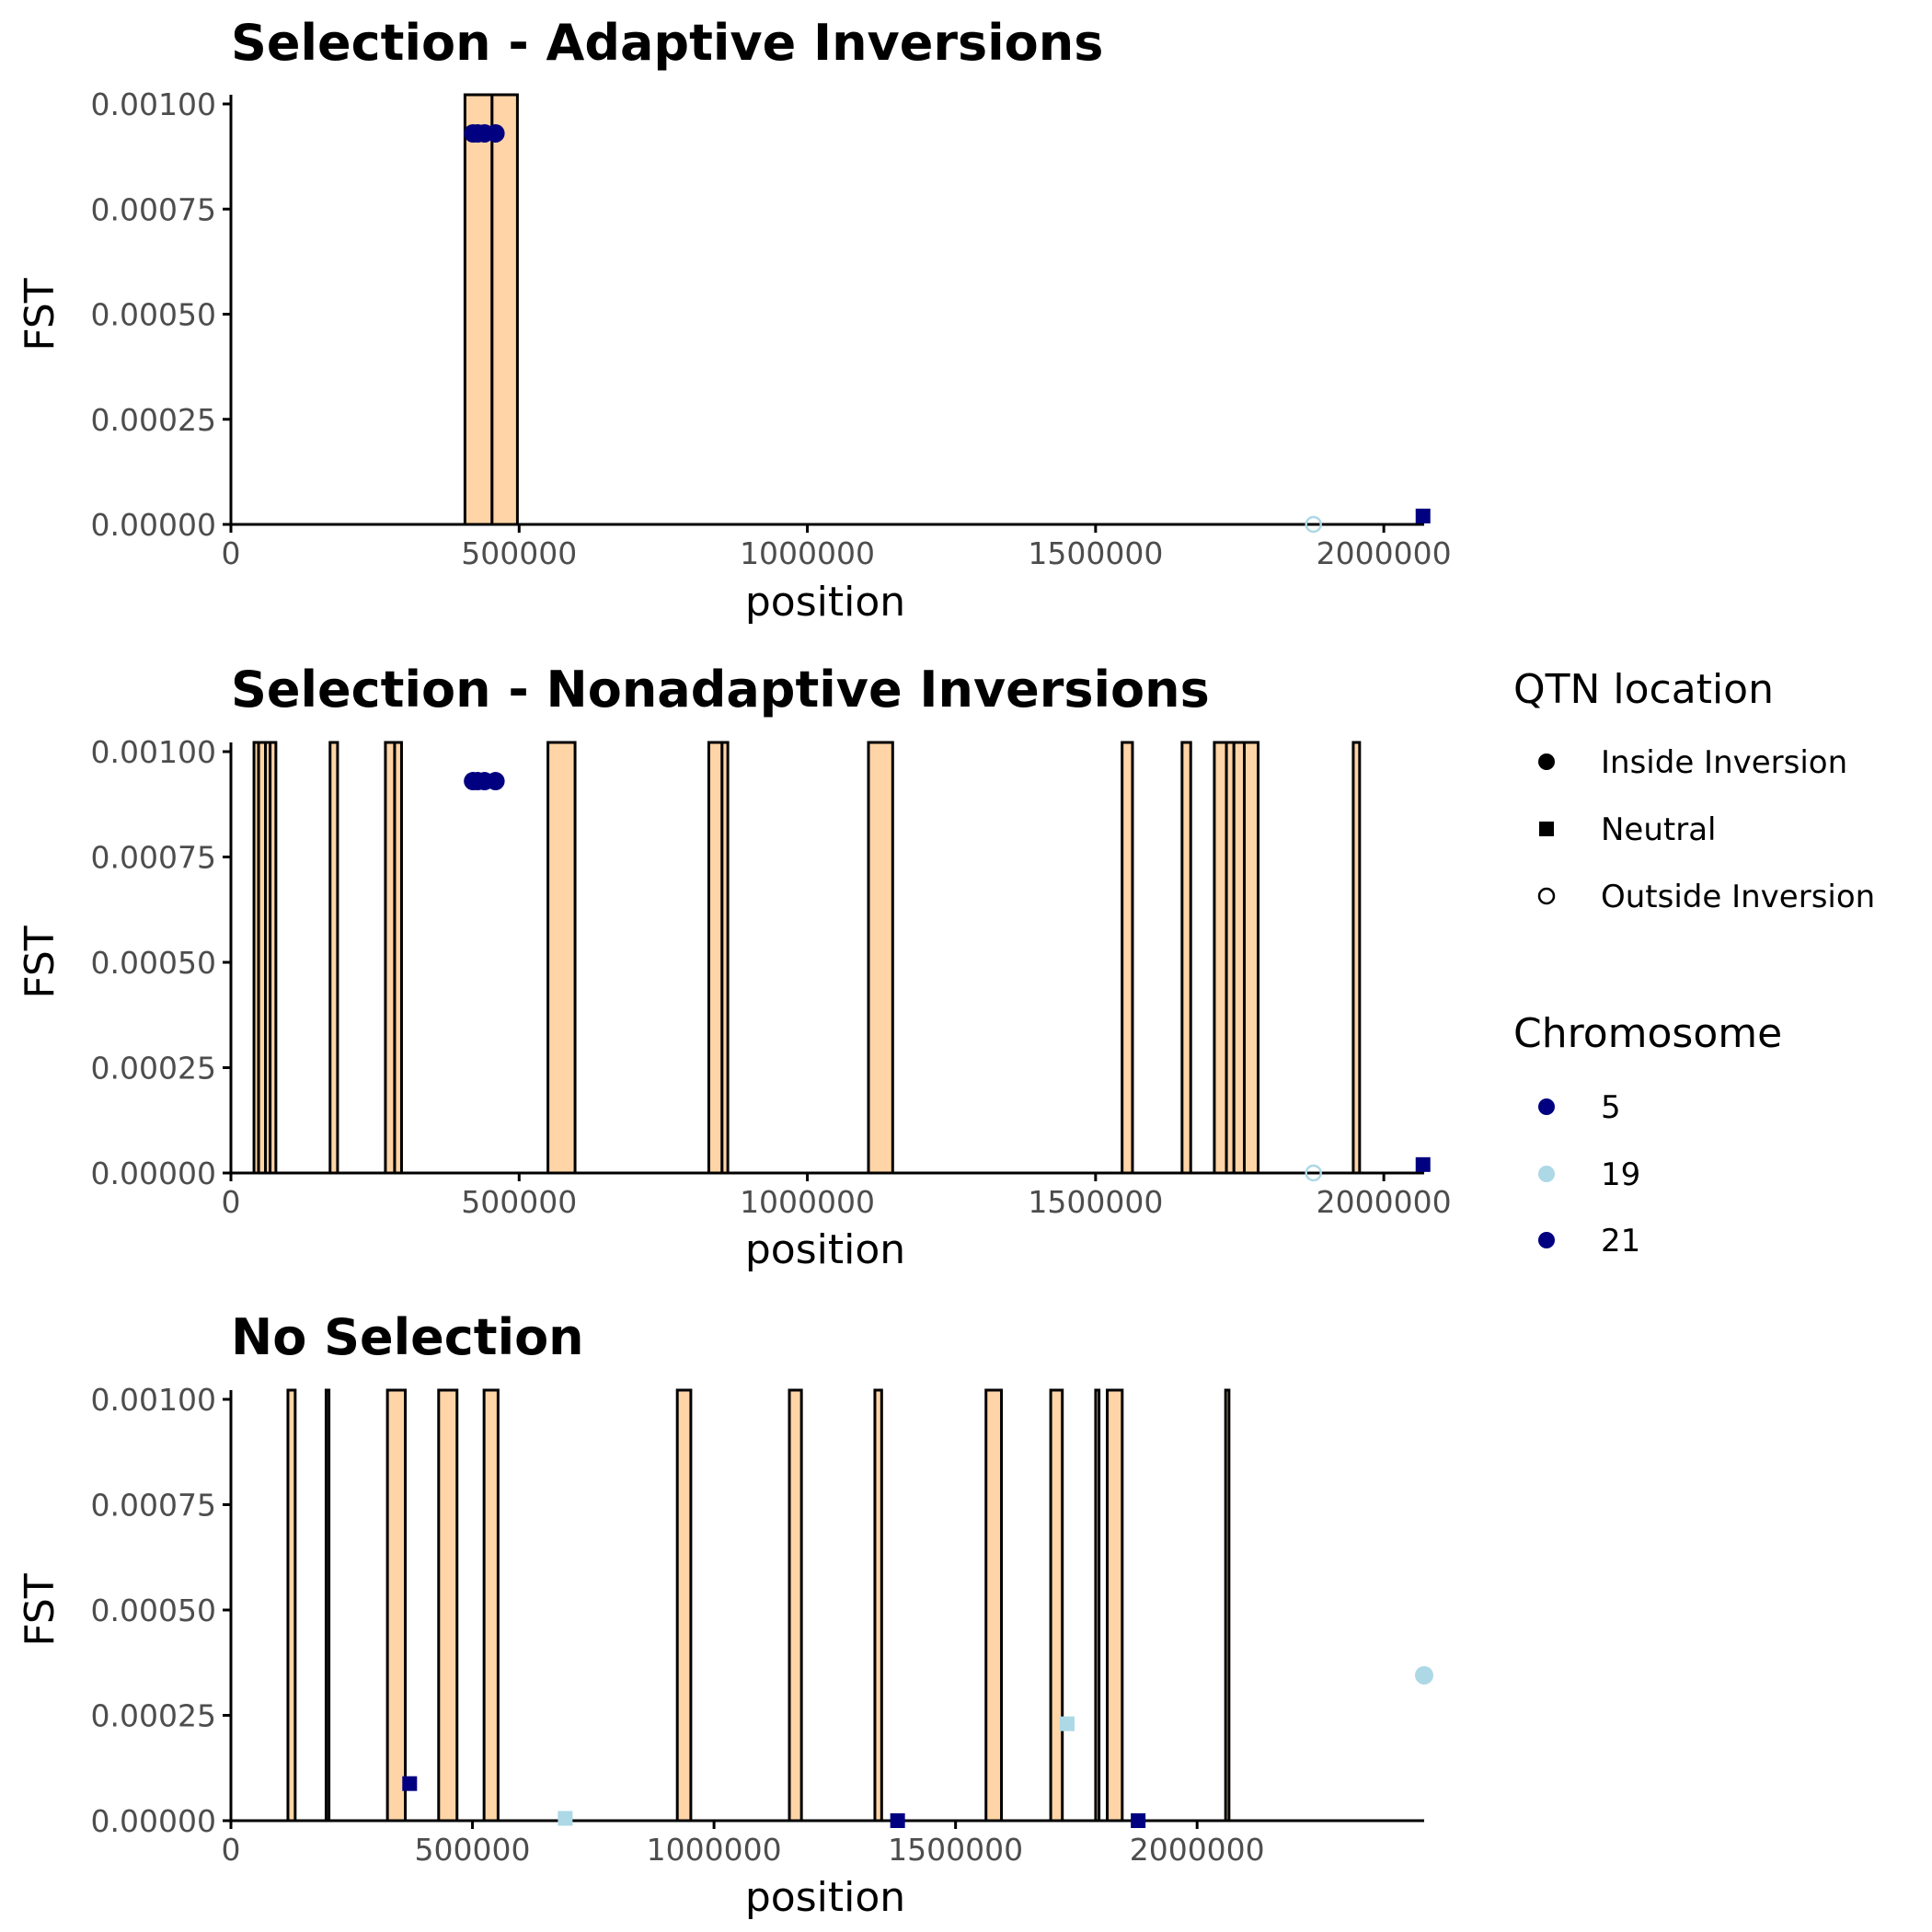 This screenshot has height=1932, width=1932. I want to click on legend-label-outside-inversion: Outside Inversion, so click(1738, 897).